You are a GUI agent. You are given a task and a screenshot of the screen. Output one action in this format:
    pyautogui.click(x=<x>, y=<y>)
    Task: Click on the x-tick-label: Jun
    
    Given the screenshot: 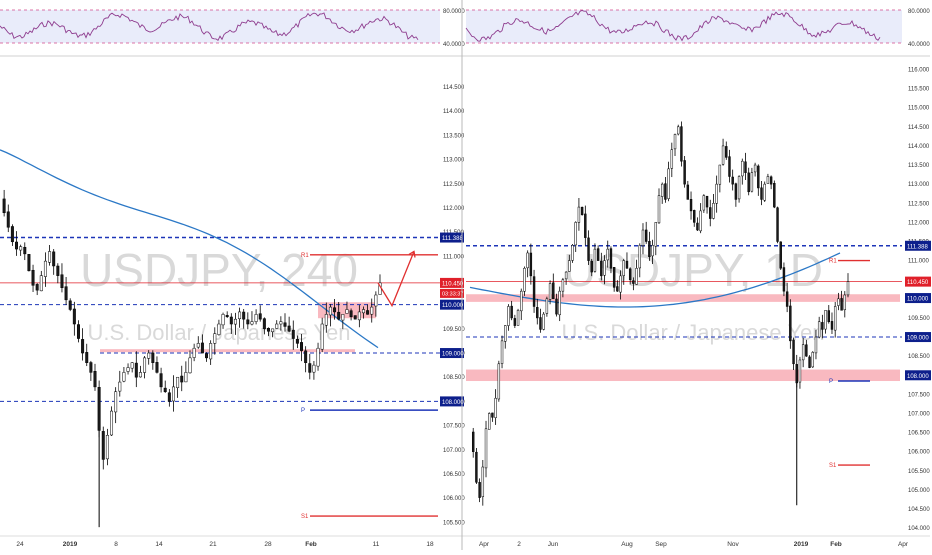 What is the action you would take?
    pyautogui.click(x=553, y=544)
    